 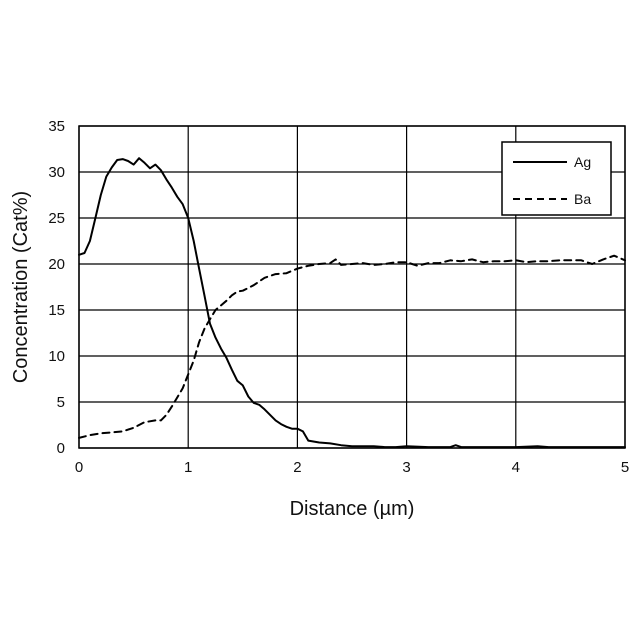 What do you see at coordinates (188, 467) in the screenshot?
I see `x-tick-label: 1` at bounding box center [188, 467].